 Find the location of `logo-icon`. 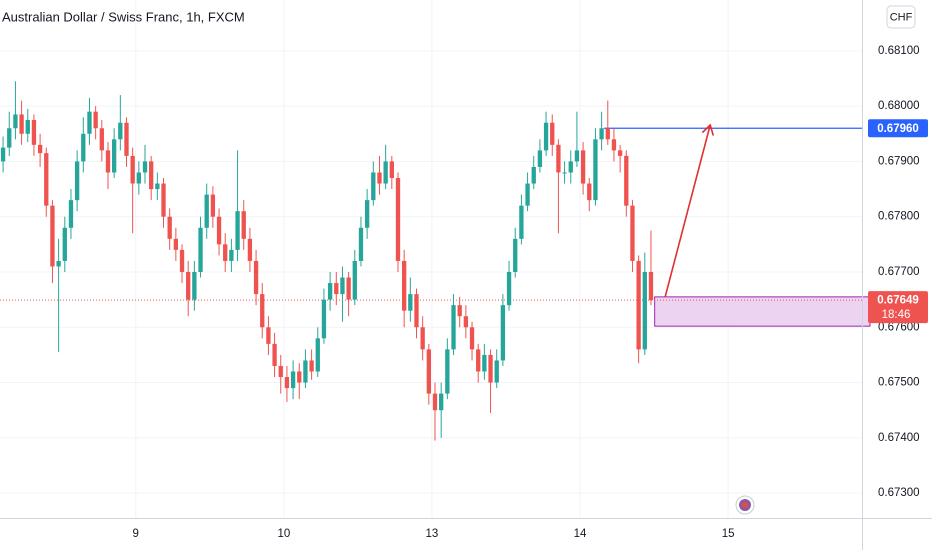

logo-icon is located at coordinates (745, 505).